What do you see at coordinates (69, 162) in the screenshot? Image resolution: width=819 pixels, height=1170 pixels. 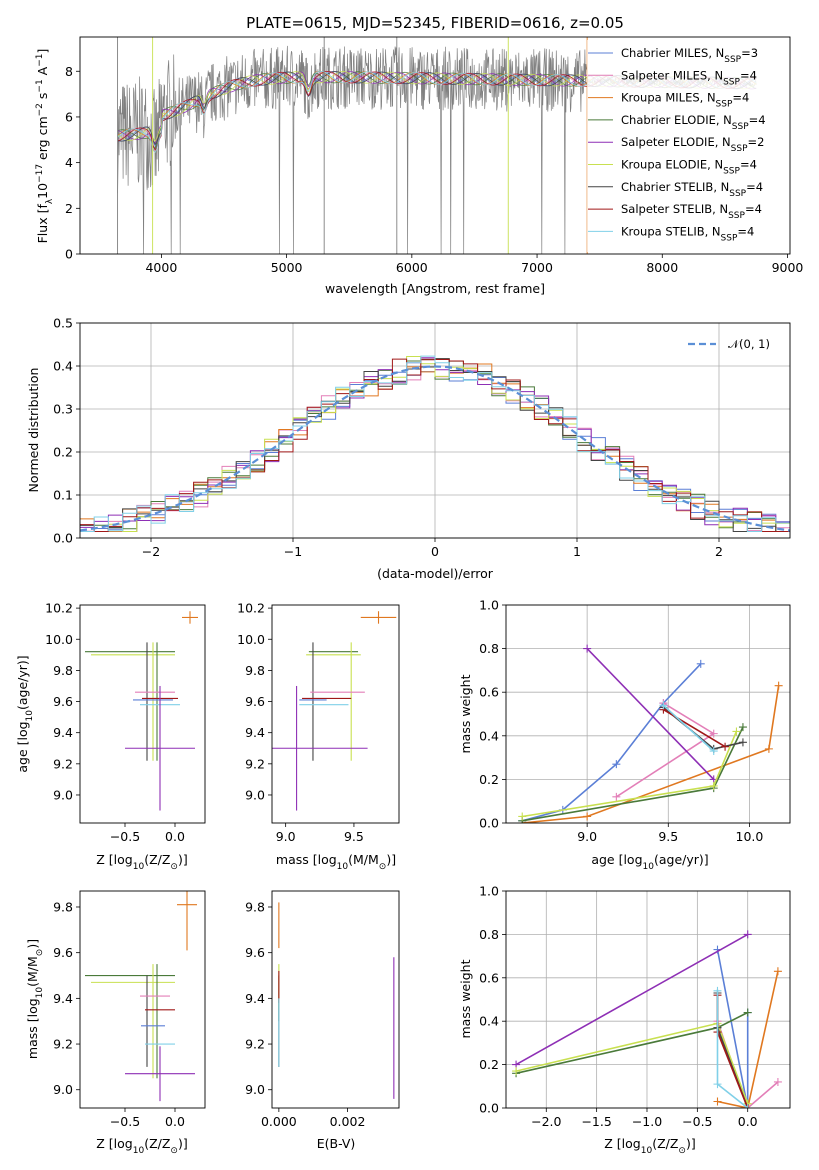 I see `y-tick-label: 4` at bounding box center [69, 162].